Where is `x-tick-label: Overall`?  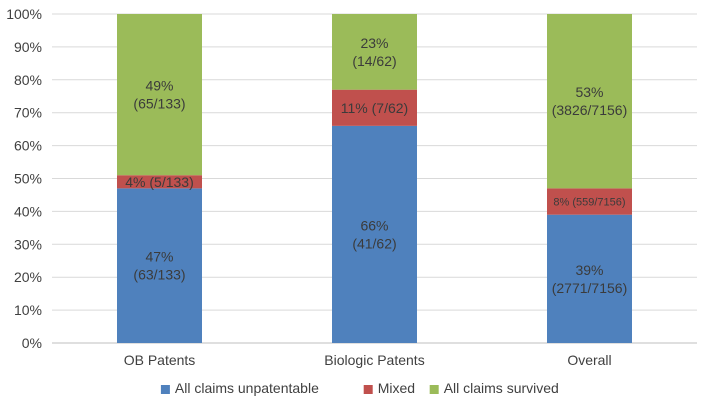
x-tick-label: Overall is located at coordinates (589, 360).